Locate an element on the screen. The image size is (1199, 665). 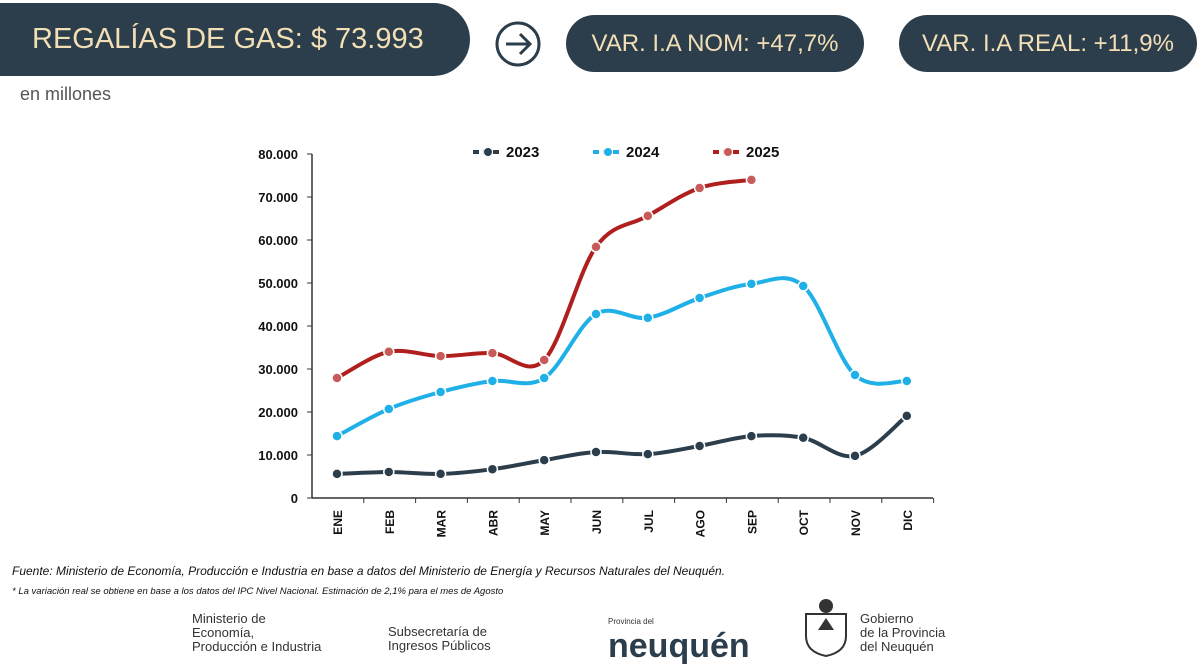
y-tick-label: 60.000 is located at coordinates (278, 240).